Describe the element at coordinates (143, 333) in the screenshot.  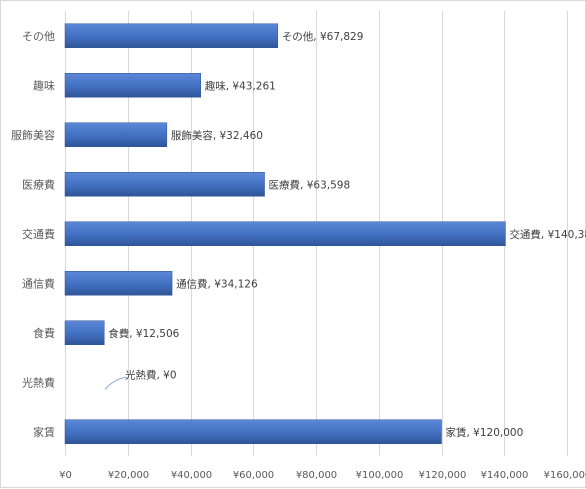
I see `data-label: 食費, ¥12,506` at that location.